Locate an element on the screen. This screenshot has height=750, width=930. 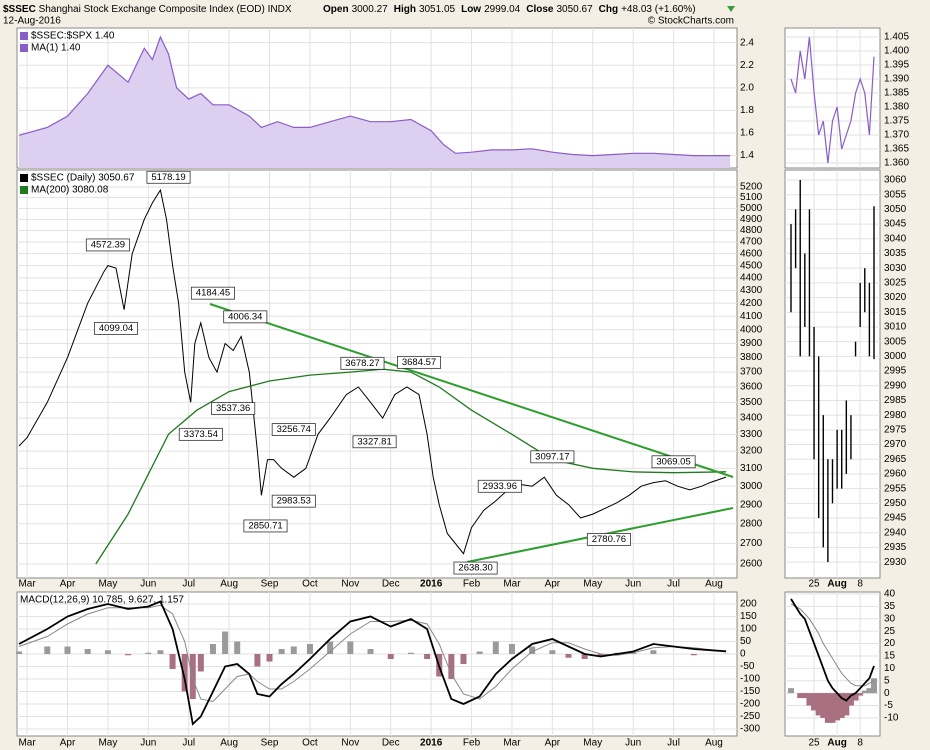
annotation-label: 3537.36 is located at coordinates (233, 408).